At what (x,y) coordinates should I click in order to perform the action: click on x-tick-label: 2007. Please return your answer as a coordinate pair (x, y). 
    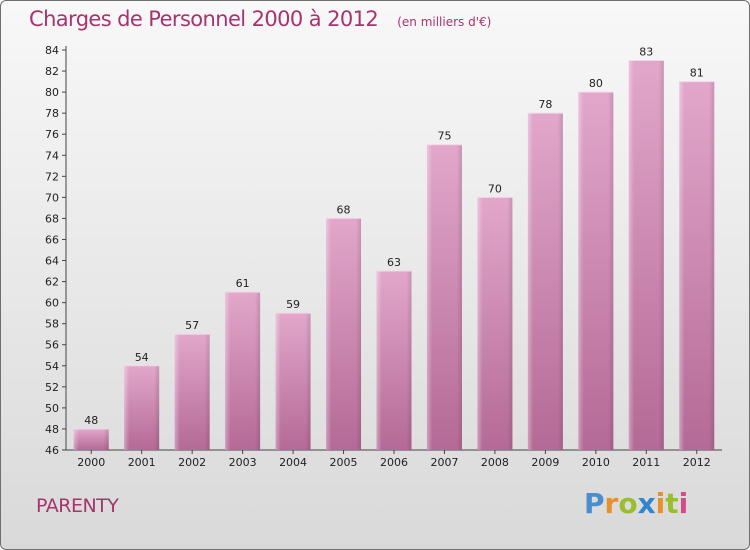
    Looking at the image, I should click on (444, 462).